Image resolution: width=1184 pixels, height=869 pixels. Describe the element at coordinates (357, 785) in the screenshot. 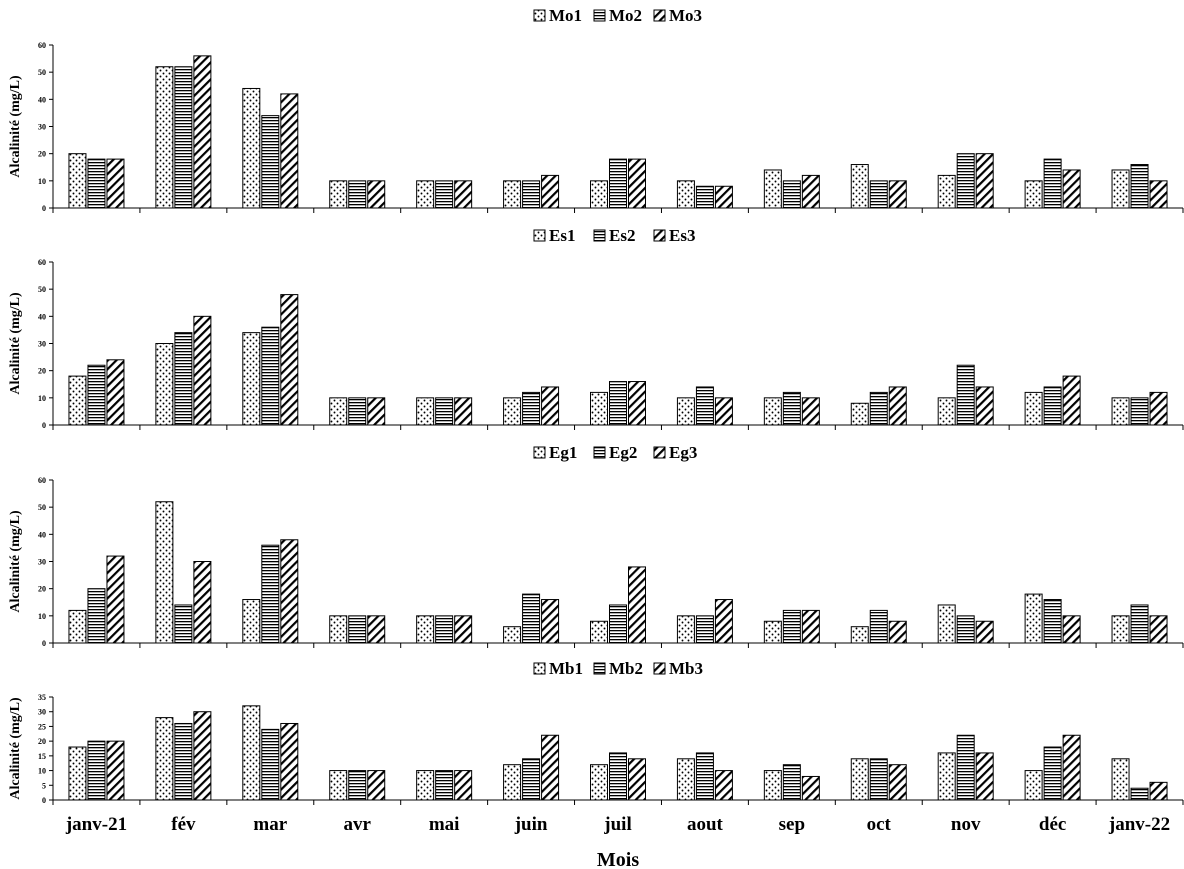

I see `bar-mb2-avr` at that location.